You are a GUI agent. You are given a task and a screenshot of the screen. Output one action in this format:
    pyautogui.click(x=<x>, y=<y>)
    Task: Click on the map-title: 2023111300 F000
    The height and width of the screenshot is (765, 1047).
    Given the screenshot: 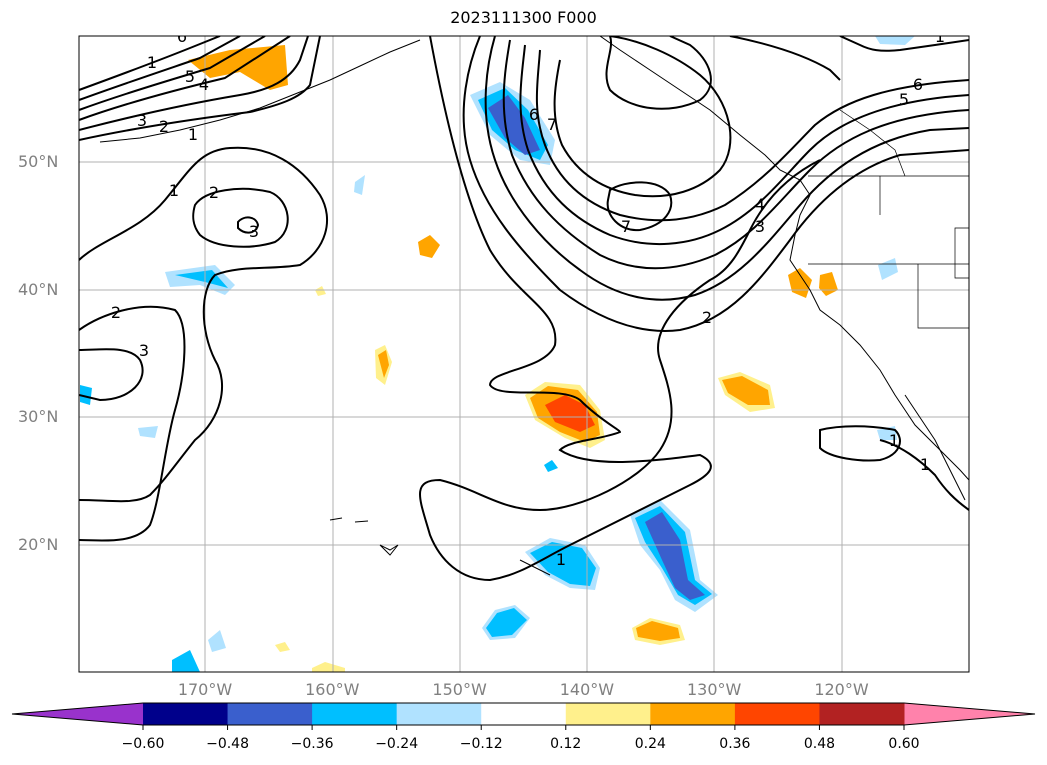 What is the action you would take?
    pyautogui.click(x=523, y=17)
    